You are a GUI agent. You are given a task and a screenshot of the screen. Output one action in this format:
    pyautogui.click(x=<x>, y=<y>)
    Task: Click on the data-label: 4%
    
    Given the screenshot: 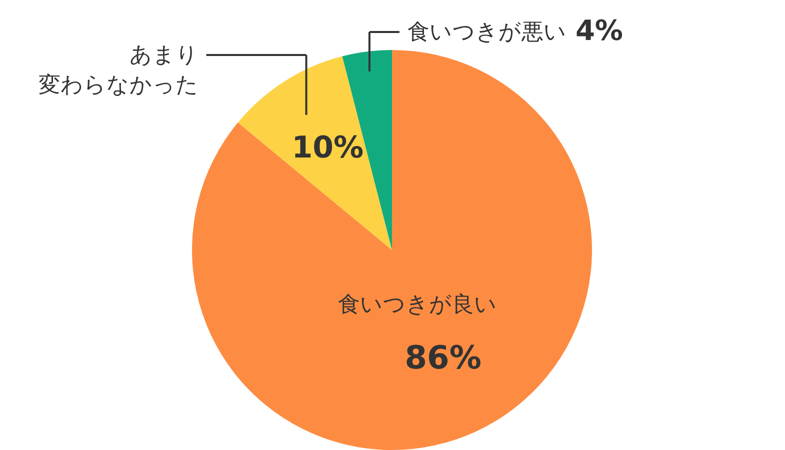 What is the action you would take?
    pyautogui.click(x=599, y=30)
    